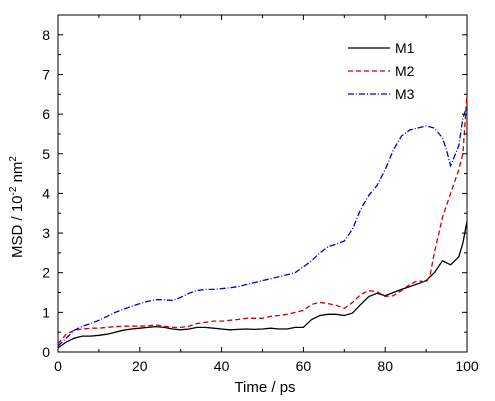  Describe the element at coordinates (13, 159) in the screenshot. I see `y-axis-title-exp2: 2` at that location.